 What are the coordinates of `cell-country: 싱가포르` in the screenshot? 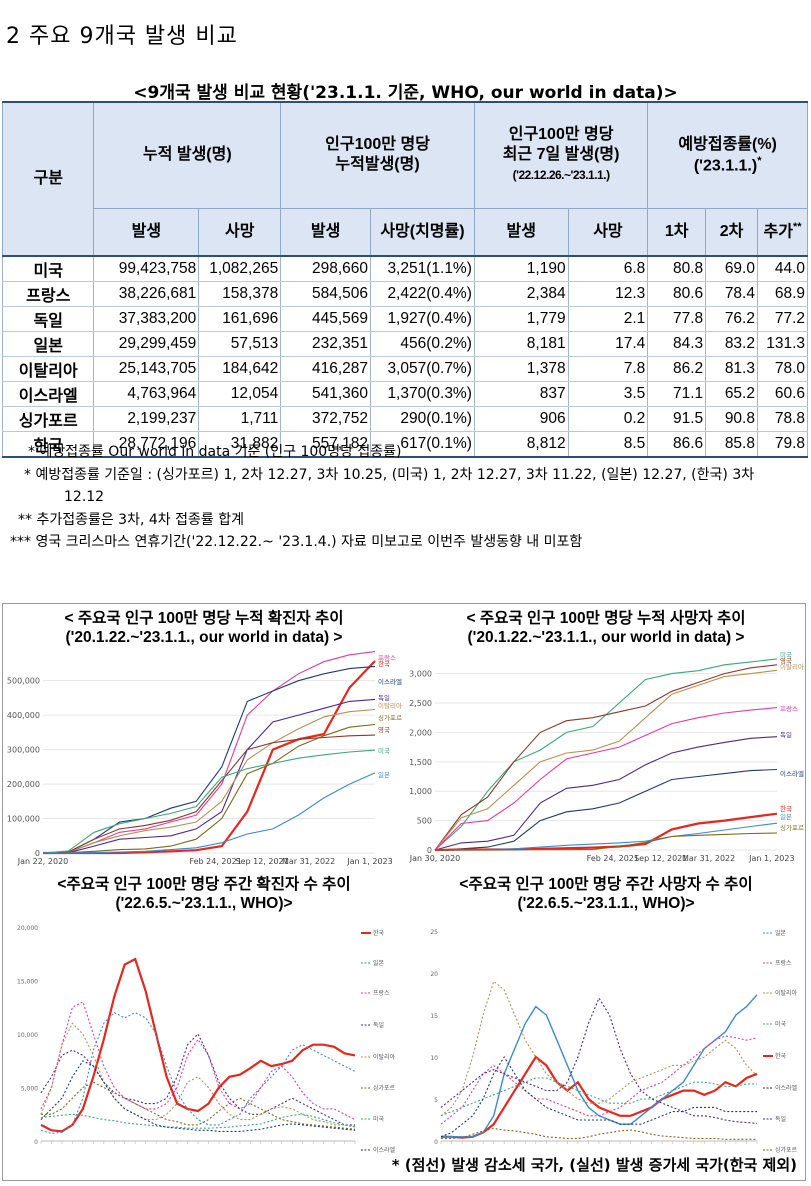 It's located at (48, 419).